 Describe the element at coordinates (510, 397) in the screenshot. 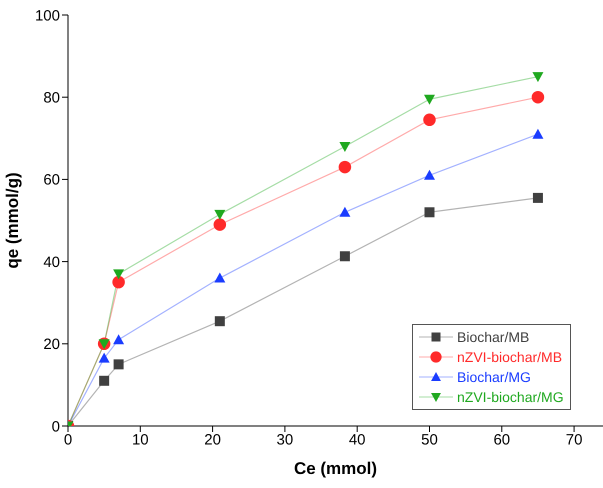

I see `legend-label: nZVI-biochar/MG` at that location.